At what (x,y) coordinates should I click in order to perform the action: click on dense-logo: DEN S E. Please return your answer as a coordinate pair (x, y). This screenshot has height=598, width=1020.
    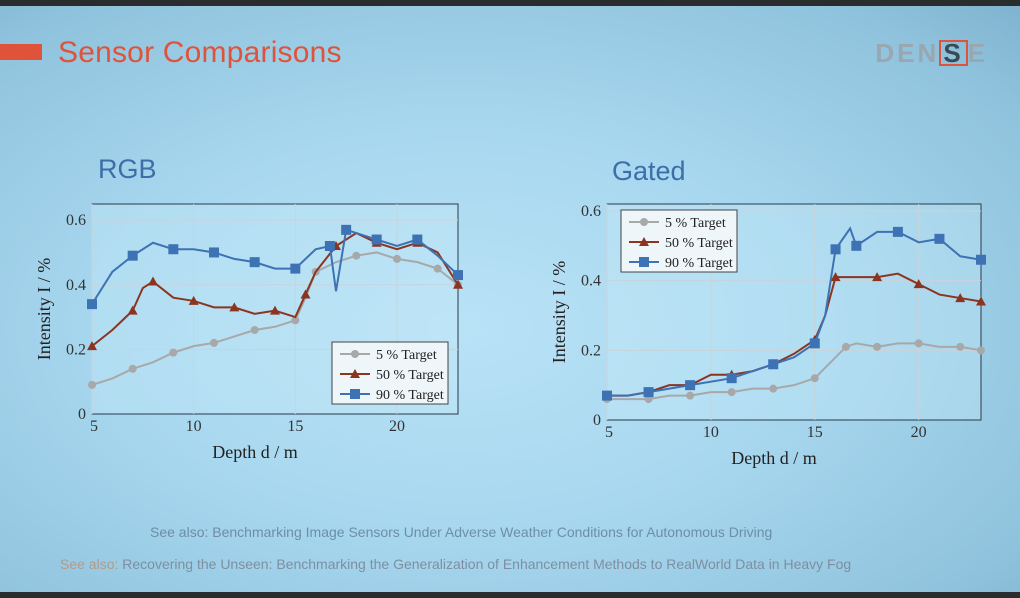
    Looking at the image, I should click on (931, 53).